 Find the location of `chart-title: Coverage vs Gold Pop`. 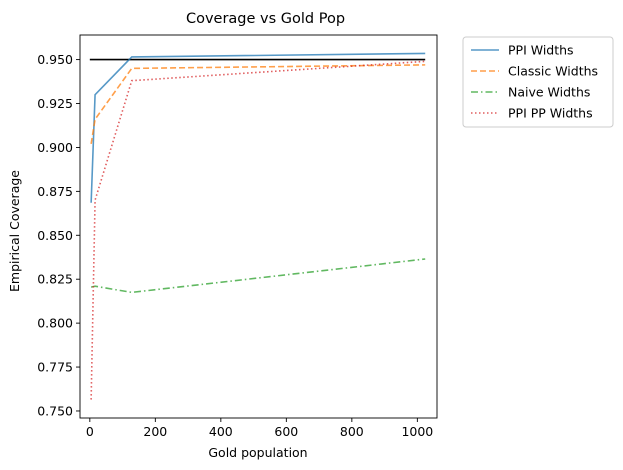

chart-title: Coverage vs Gold Pop is located at coordinates (265, 19).